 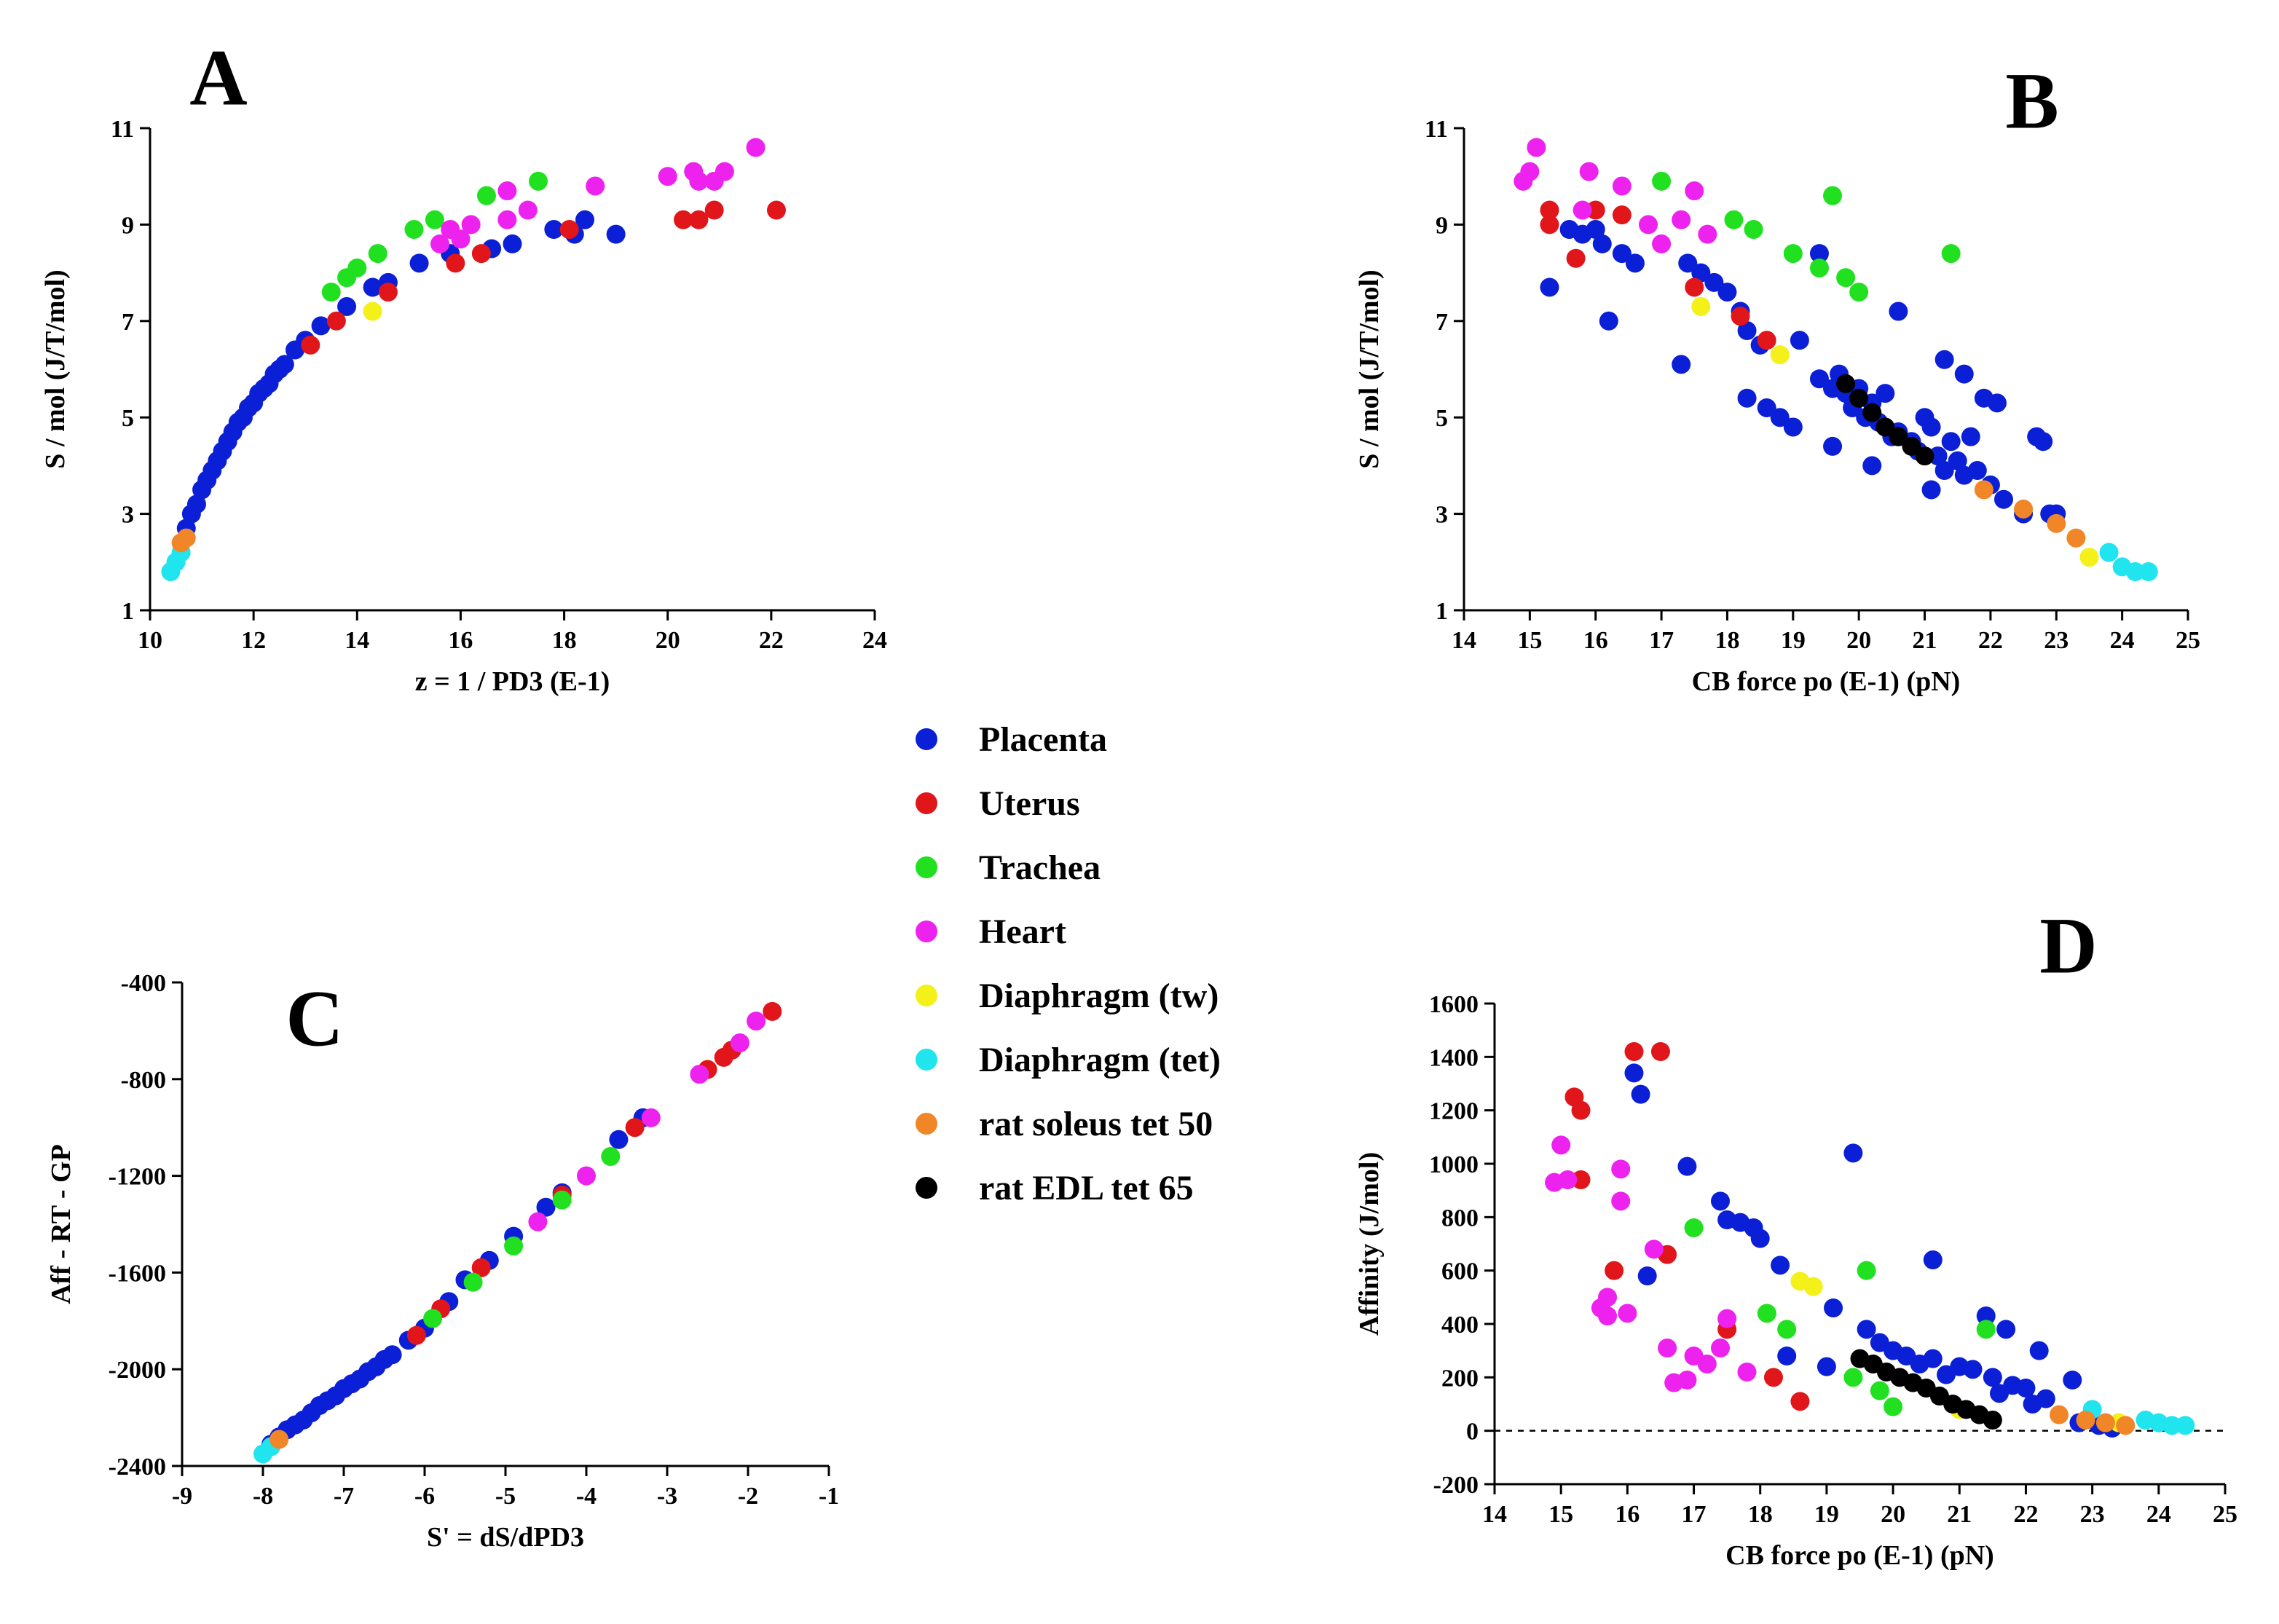 What do you see at coordinates (143, 983) in the screenshot?
I see `y-tick-label: -400` at bounding box center [143, 983].